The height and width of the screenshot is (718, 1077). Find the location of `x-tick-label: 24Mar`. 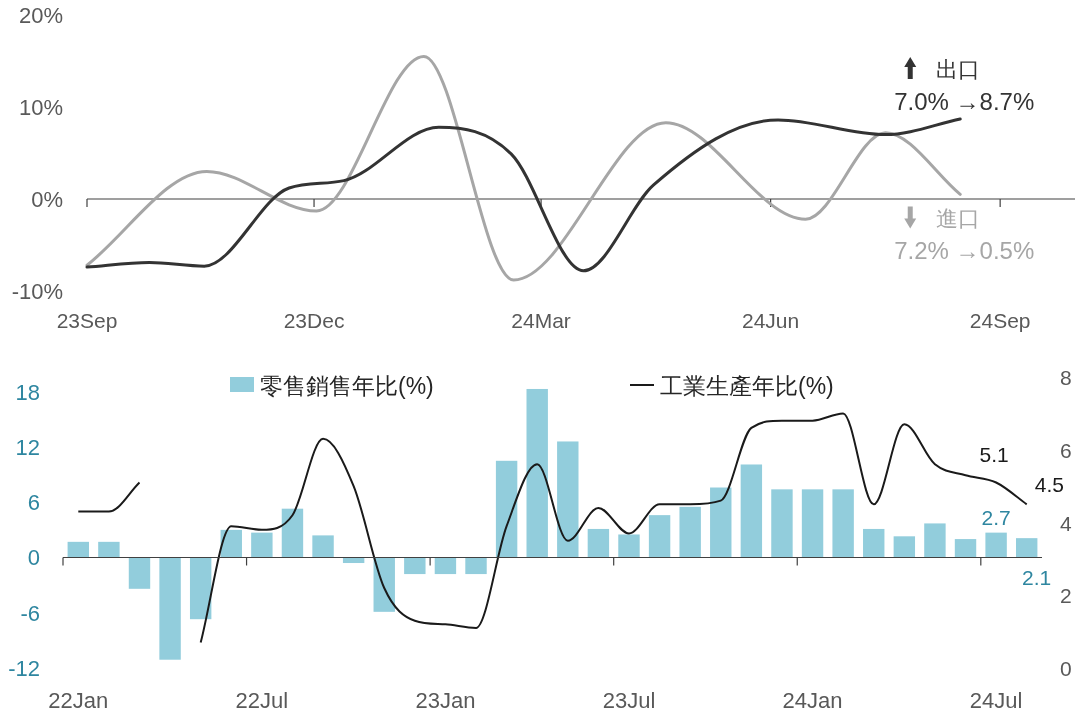

x-tick-label: 24Mar is located at coordinates (541, 320).